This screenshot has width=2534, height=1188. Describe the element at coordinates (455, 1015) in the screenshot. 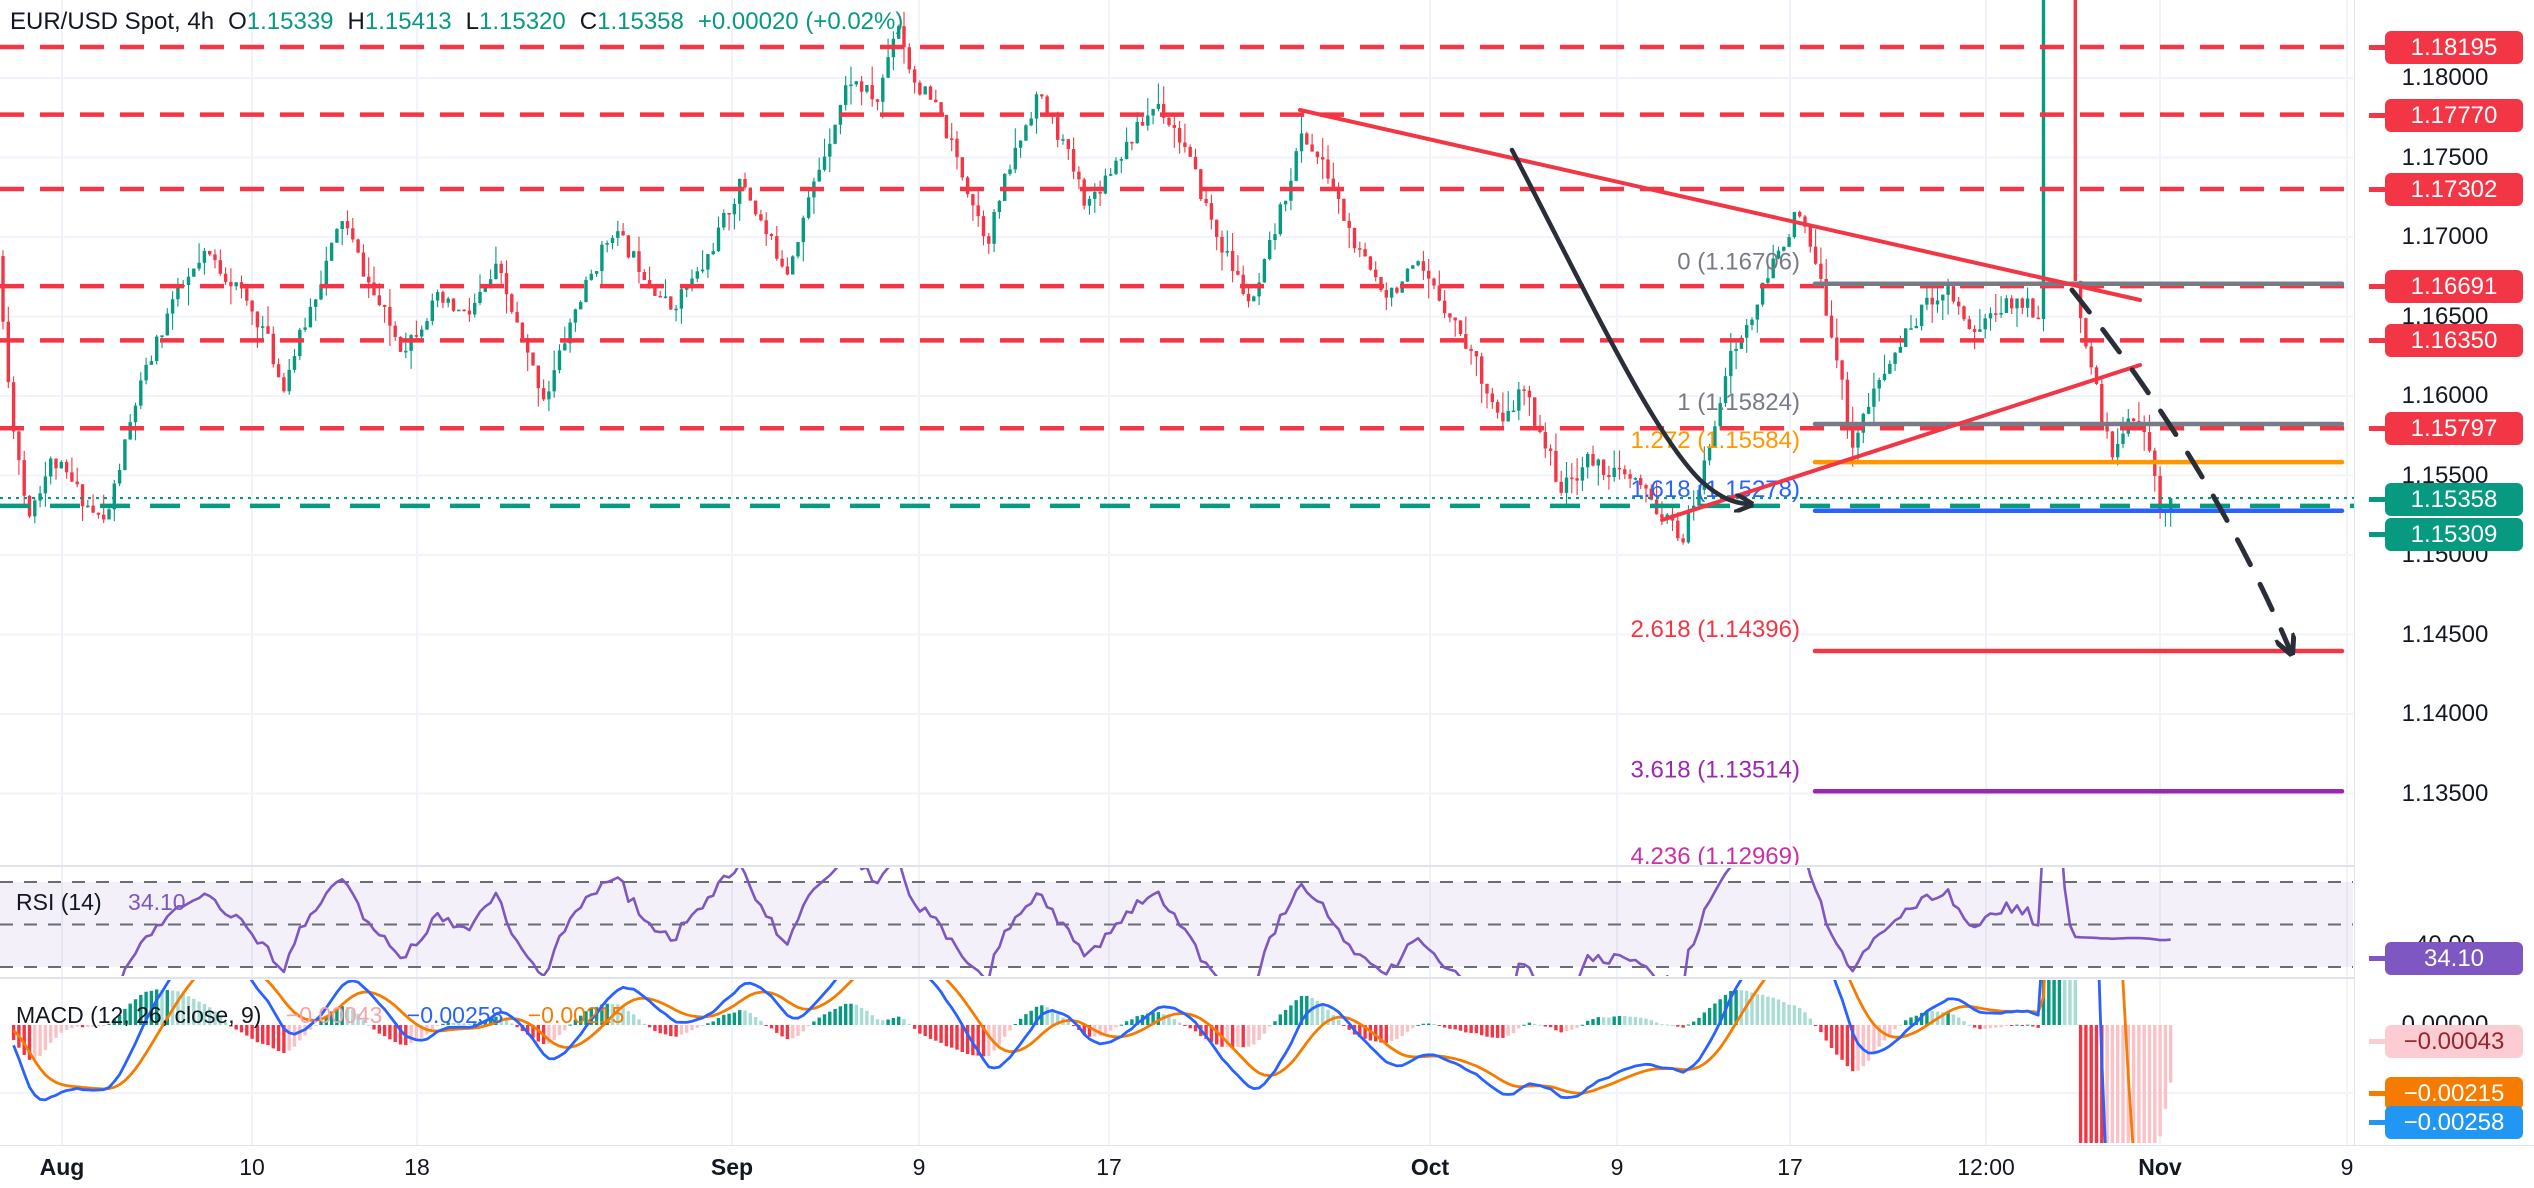

I see `macd-line-value: −0.00258` at that location.